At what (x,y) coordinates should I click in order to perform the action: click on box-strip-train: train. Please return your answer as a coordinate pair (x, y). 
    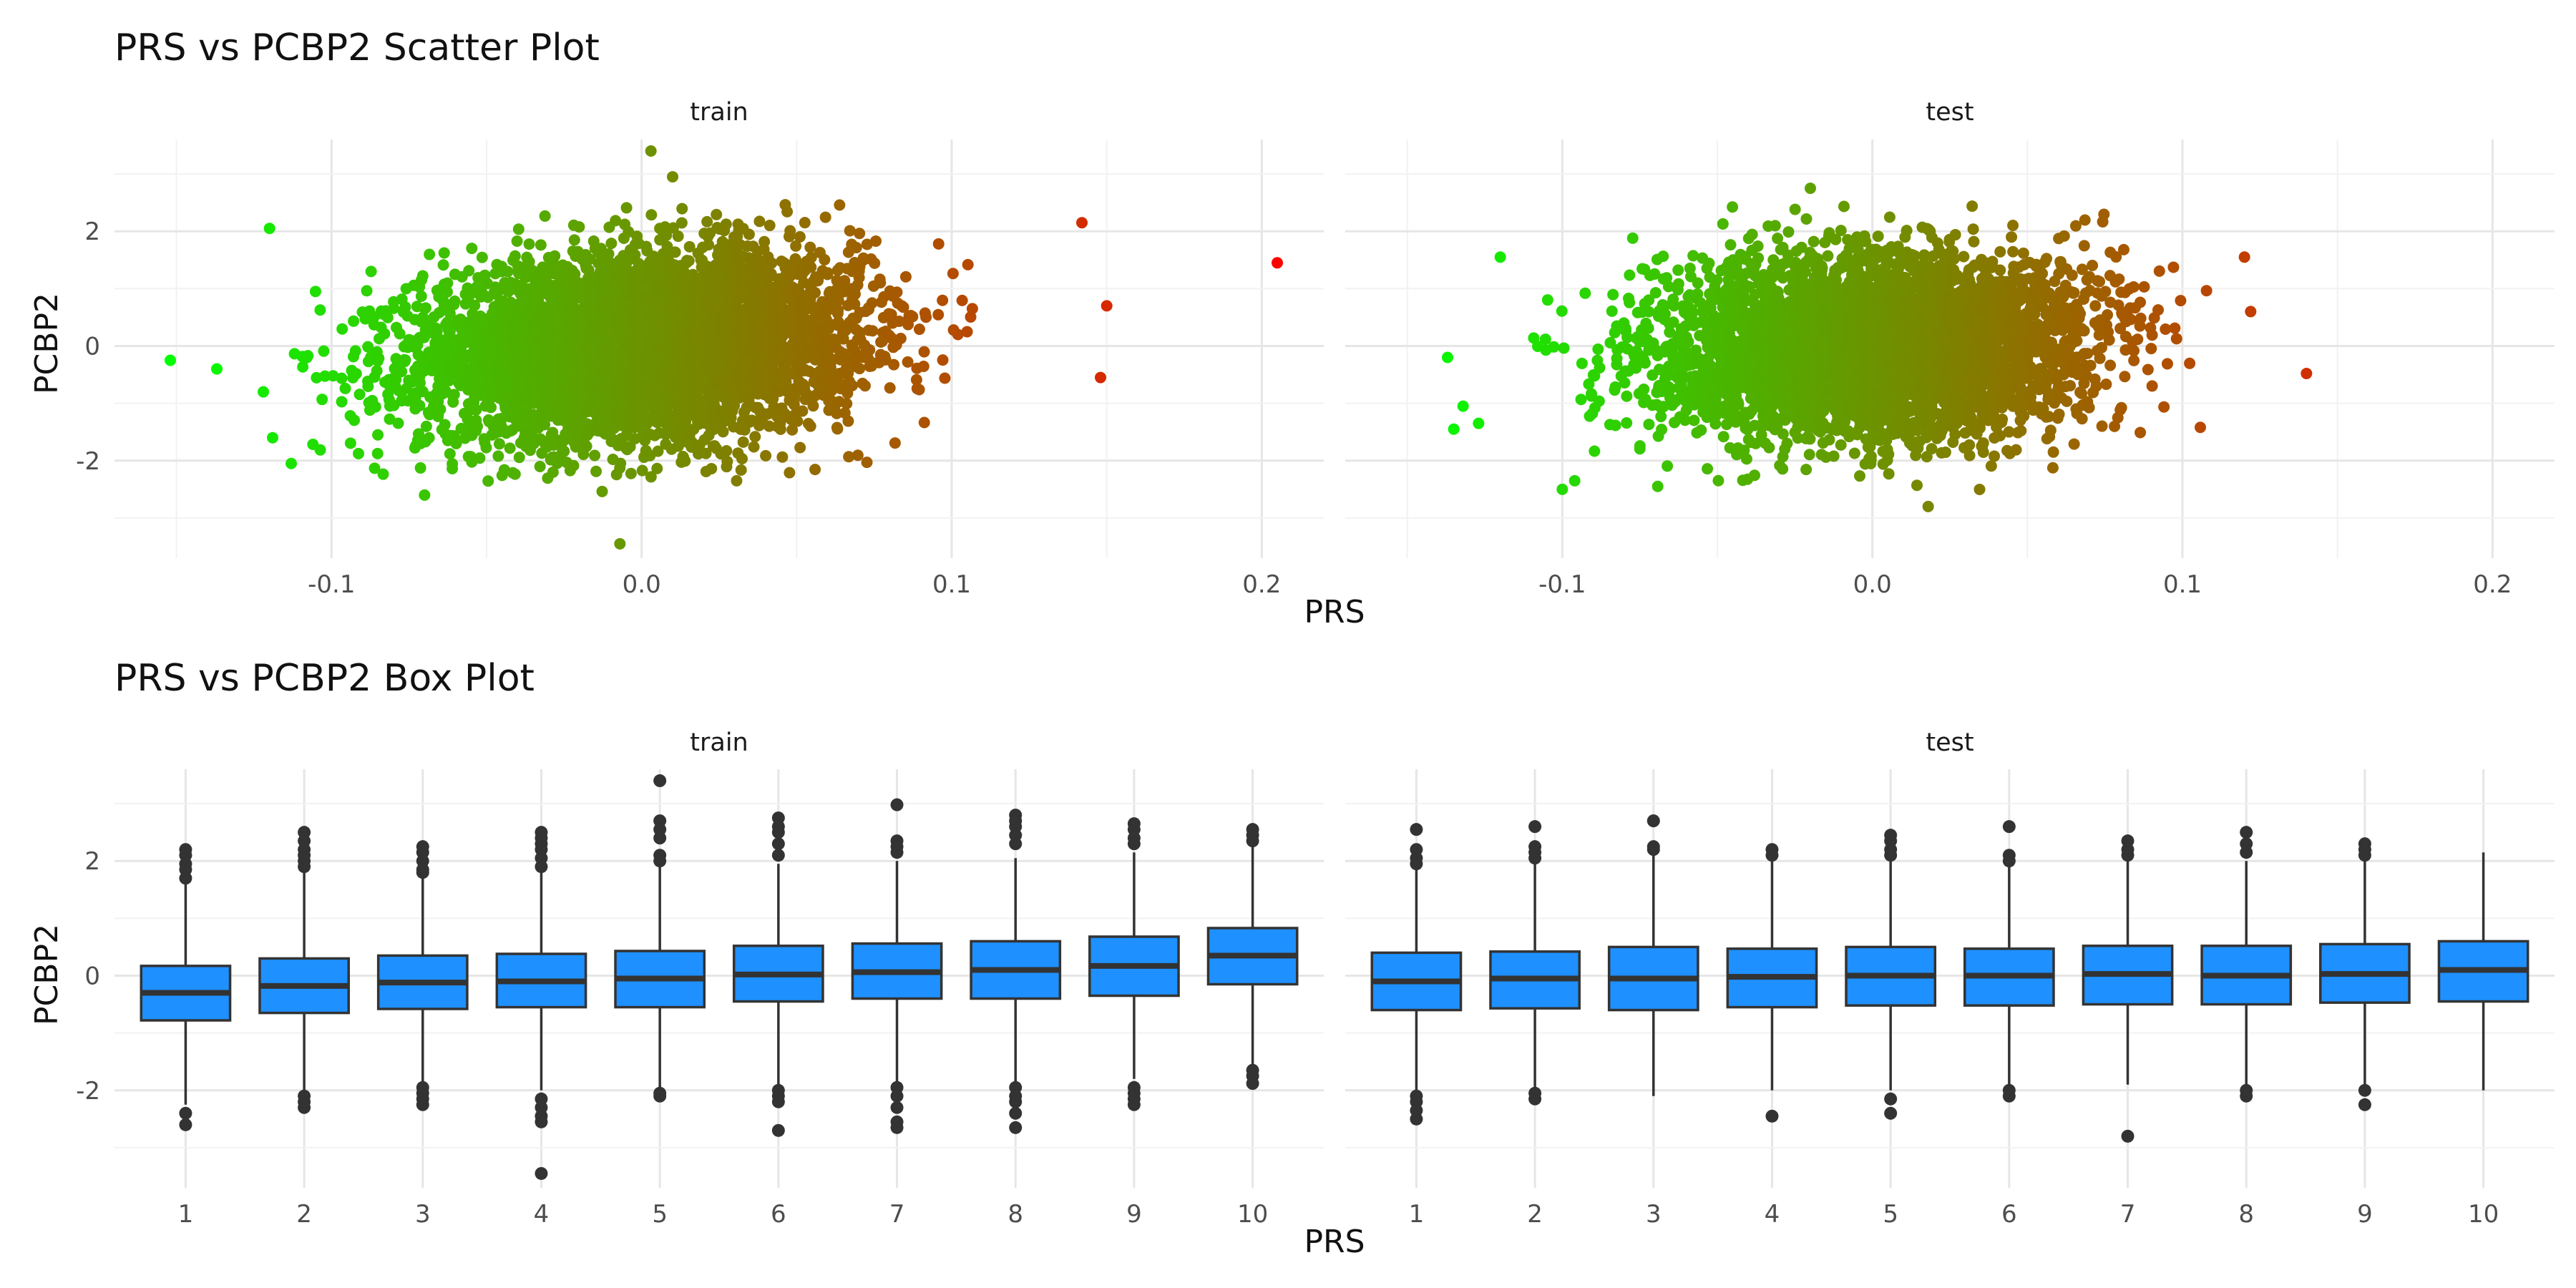
    Looking at the image, I should click on (719, 742).